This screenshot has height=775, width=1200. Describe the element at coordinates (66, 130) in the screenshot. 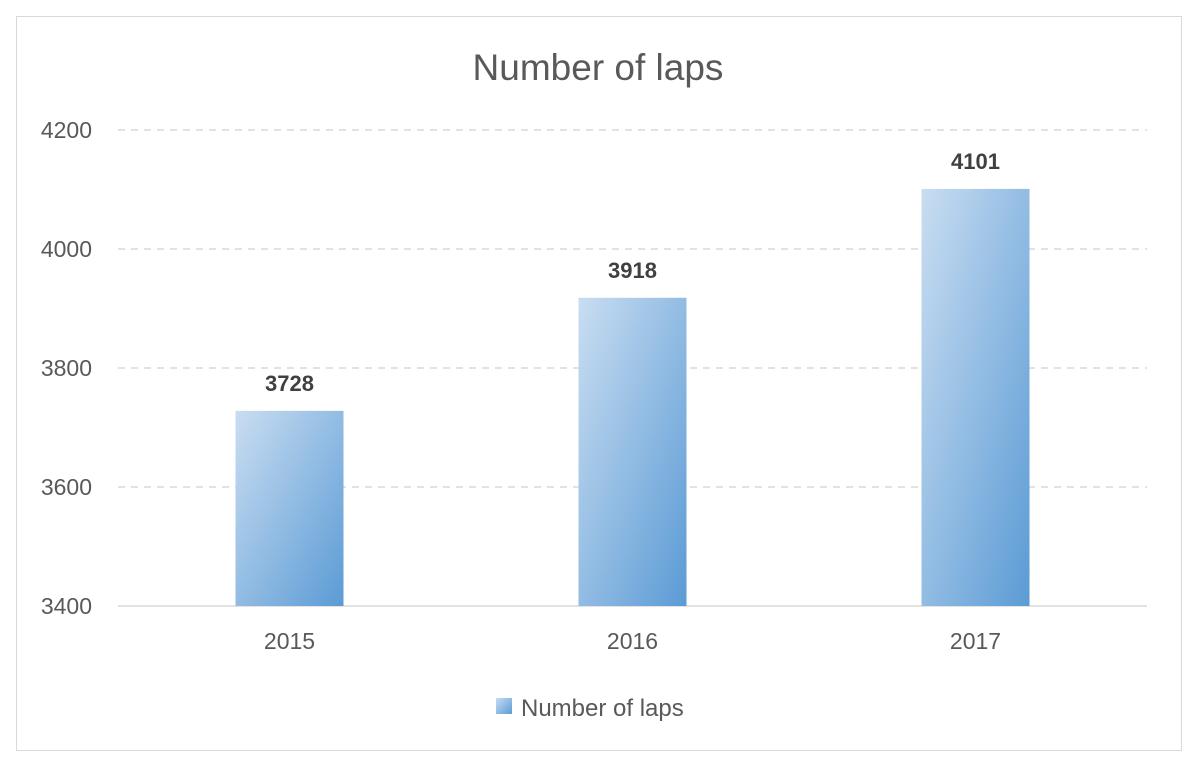

I see `y-tick-label: 4200` at that location.